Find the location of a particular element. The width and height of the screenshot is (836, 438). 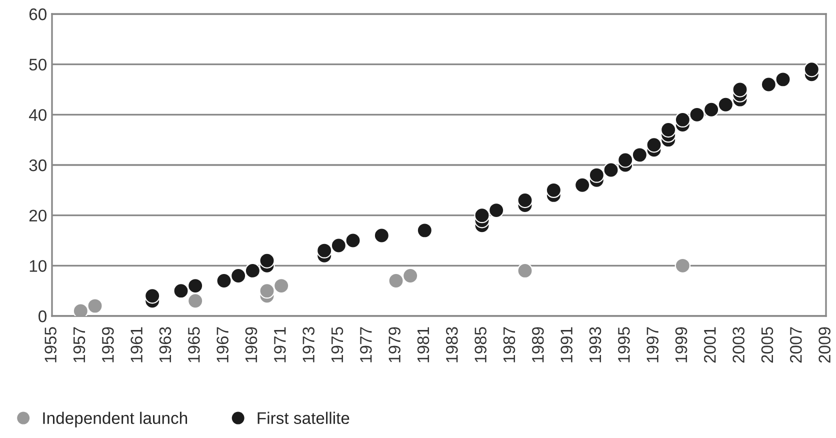

y-tick-label: 10 is located at coordinates (38, 266).